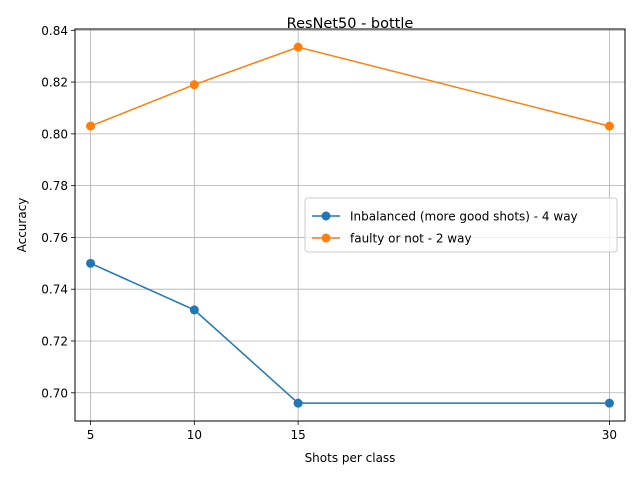 This screenshot has height=480, width=640. What do you see at coordinates (194, 435) in the screenshot?
I see `x-tick-label: 10` at bounding box center [194, 435].